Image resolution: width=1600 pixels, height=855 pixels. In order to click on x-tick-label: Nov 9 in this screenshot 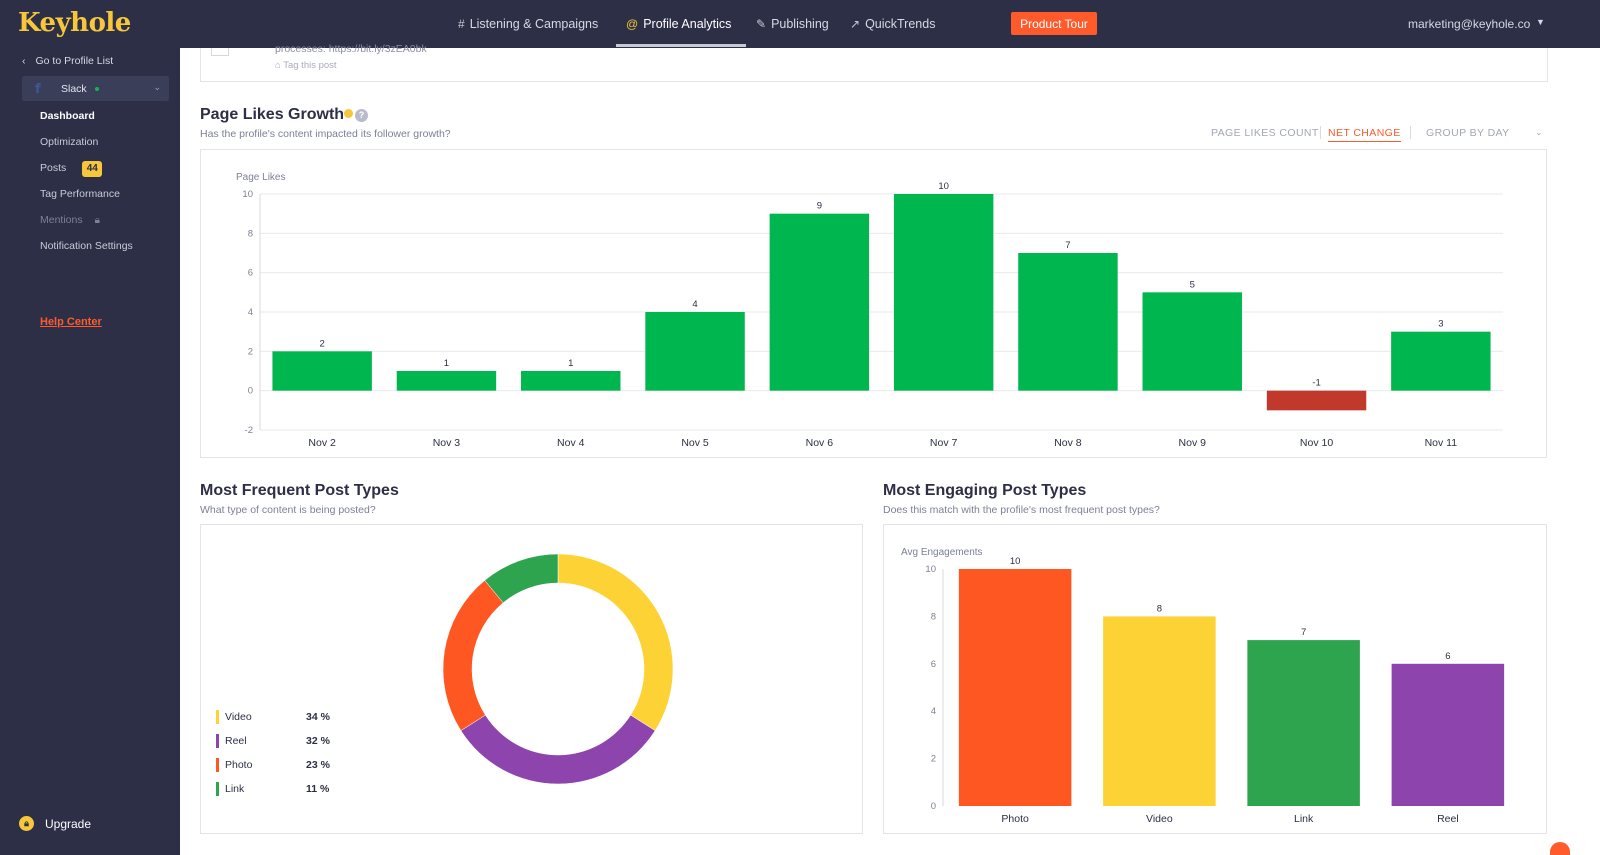, I will do `click(1193, 443)`.